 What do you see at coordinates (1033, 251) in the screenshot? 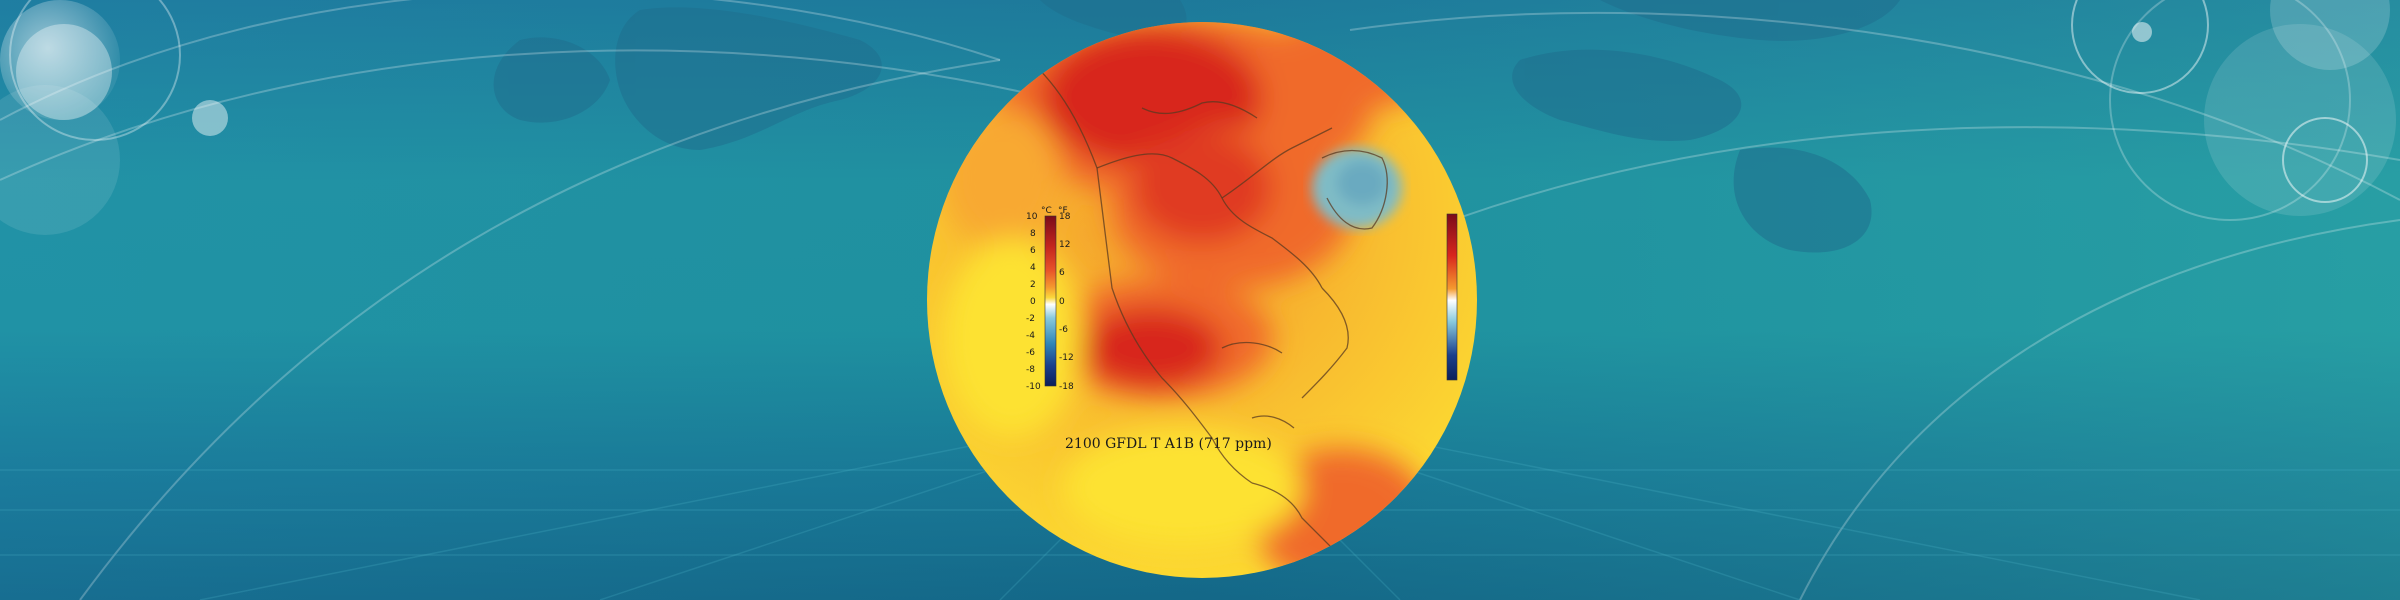
I see `legend-tick-c: 6` at bounding box center [1033, 251].